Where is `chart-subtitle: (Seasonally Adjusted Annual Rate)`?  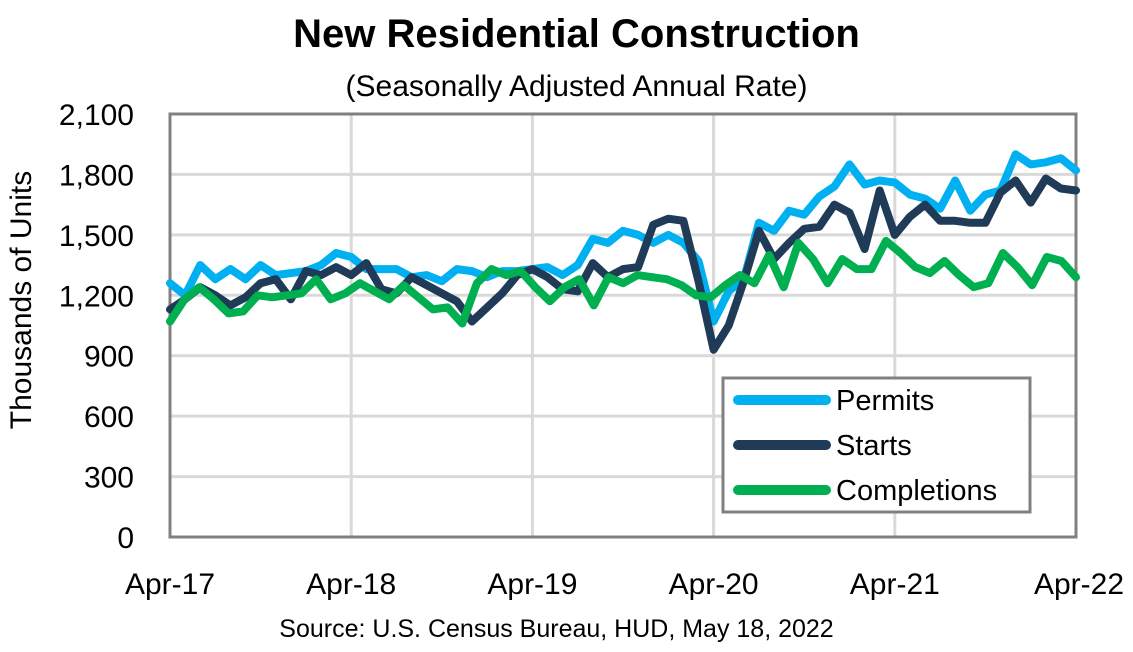 chart-subtitle: (Seasonally Adjusted Annual Rate) is located at coordinates (576, 86).